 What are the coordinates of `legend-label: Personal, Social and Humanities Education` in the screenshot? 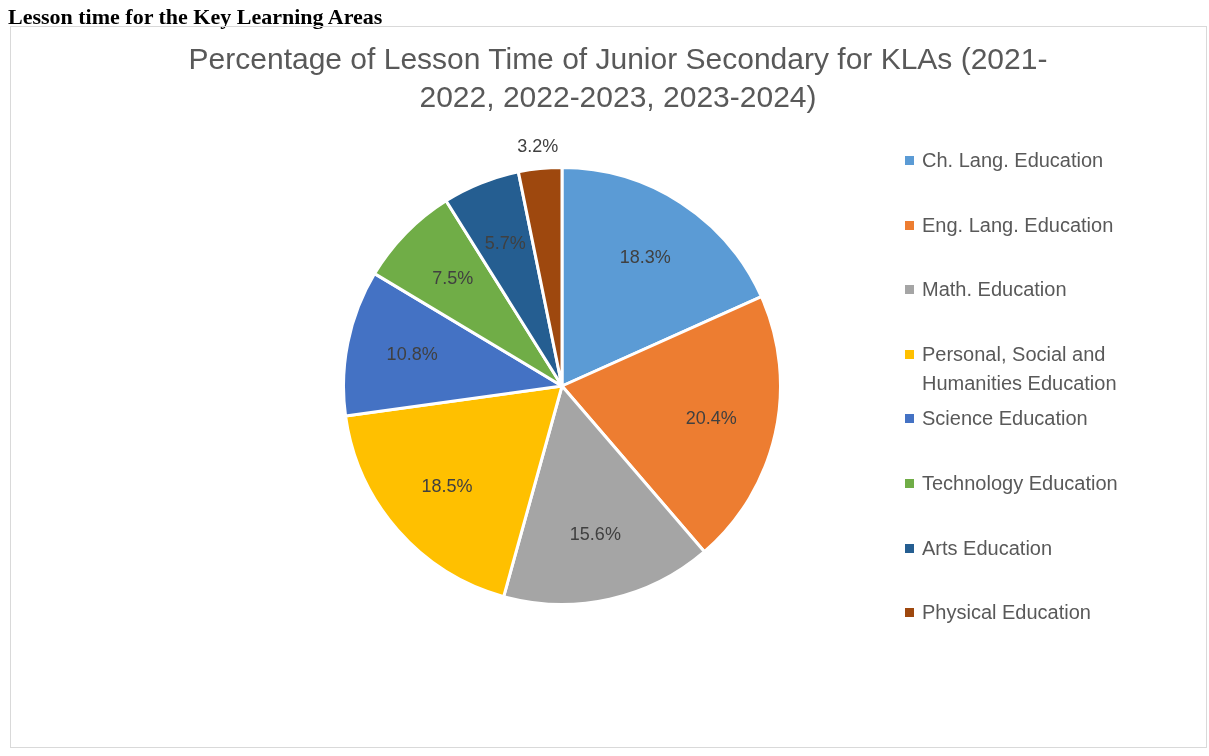 It's located at (1020, 368).